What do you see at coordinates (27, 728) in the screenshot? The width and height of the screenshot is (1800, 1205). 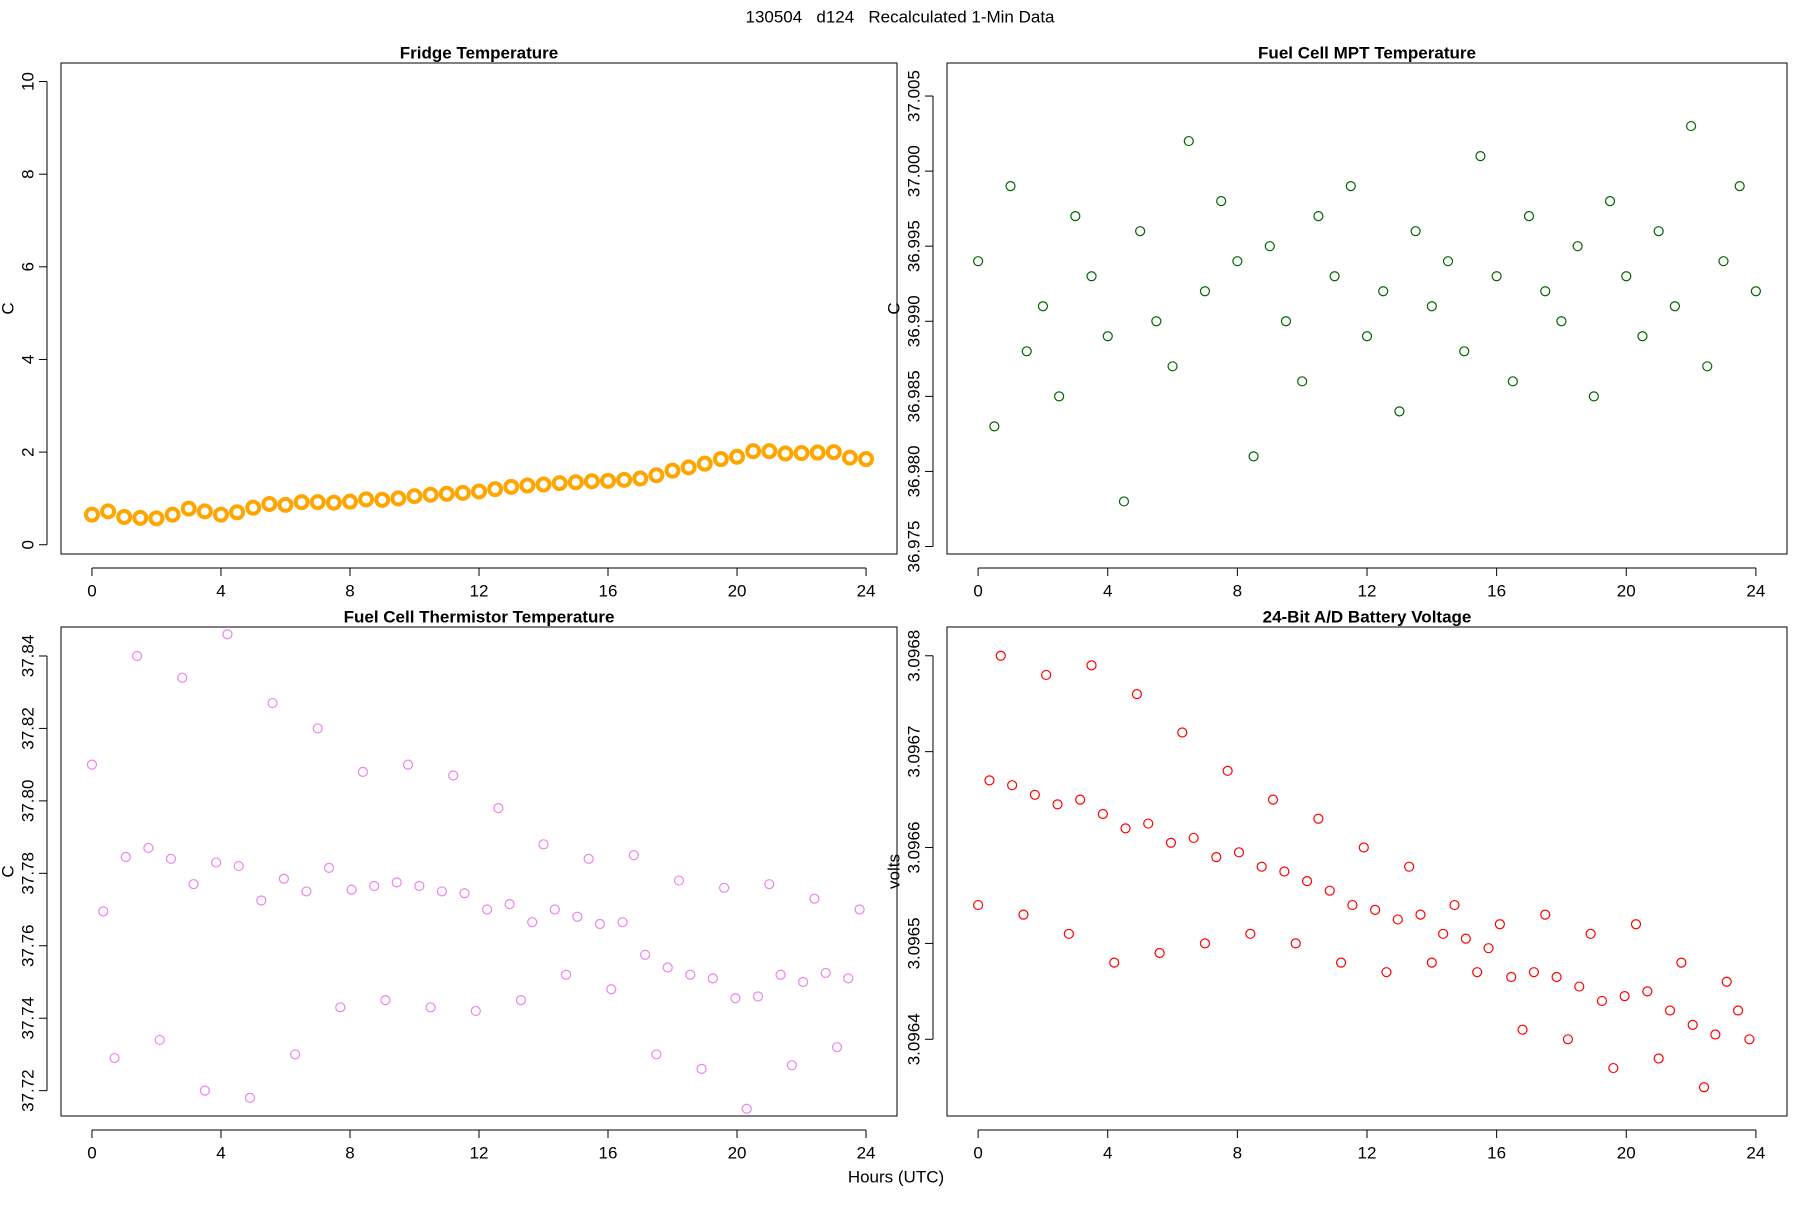 I see `y-tick-label: 37.82` at bounding box center [27, 728].